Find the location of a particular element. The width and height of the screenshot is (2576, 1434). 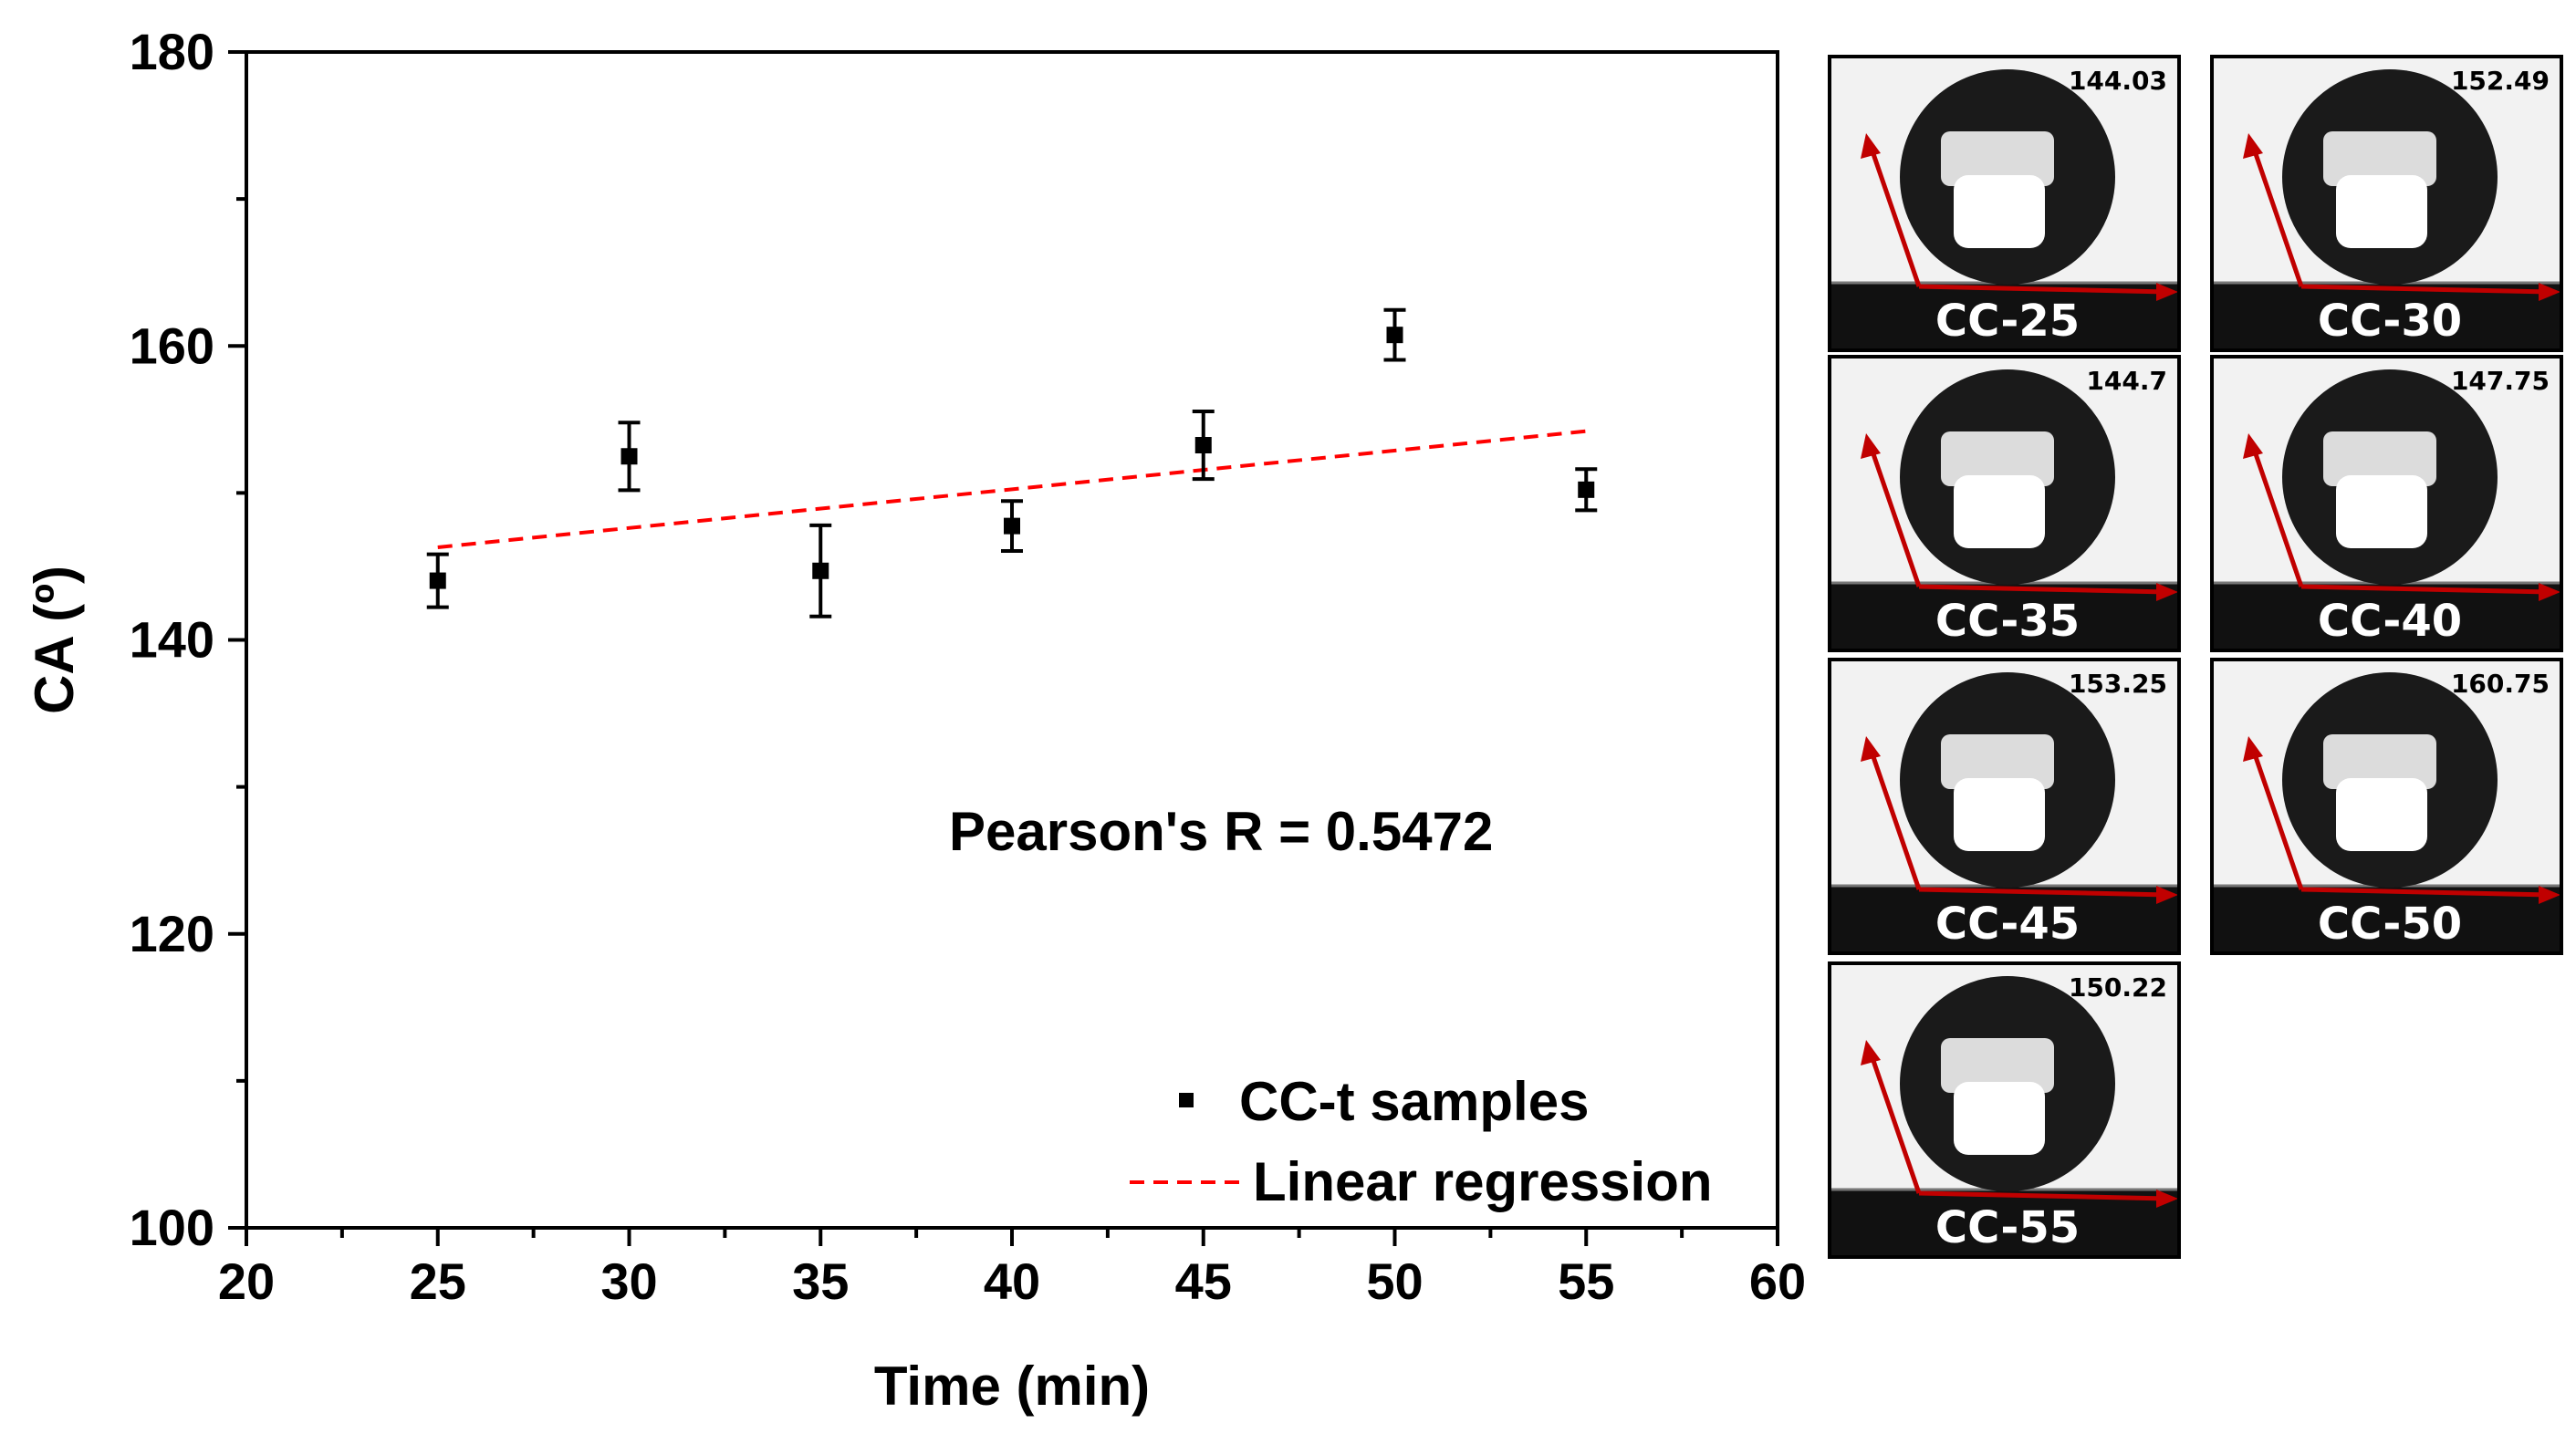

y-tick-label: 160 is located at coordinates (172, 345).